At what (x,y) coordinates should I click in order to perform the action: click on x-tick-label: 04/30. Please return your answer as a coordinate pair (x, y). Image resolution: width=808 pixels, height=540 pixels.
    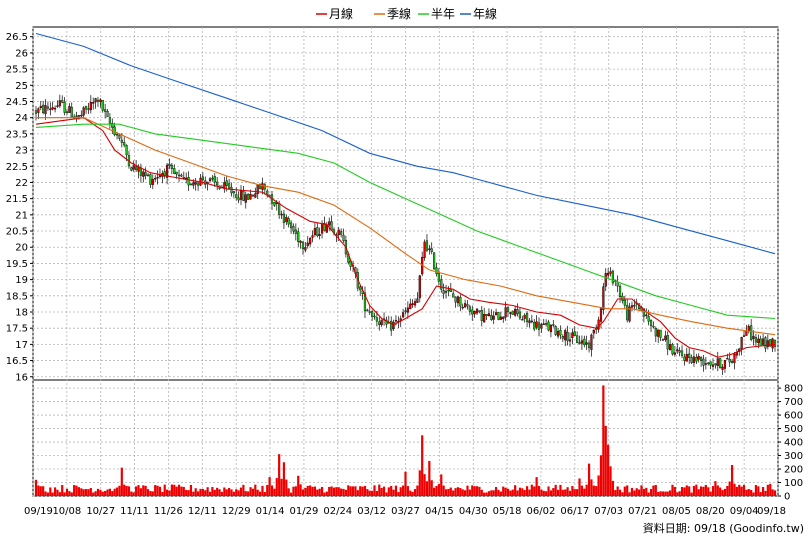
    Looking at the image, I should click on (473, 511).